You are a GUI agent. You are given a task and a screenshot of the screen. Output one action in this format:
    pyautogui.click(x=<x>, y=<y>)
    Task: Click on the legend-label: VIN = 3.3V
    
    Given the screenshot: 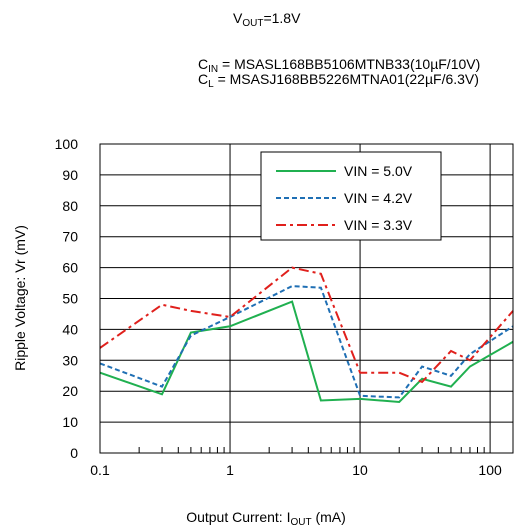 What is the action you would take?
    pyautogui.click(x=378, y=225)
    